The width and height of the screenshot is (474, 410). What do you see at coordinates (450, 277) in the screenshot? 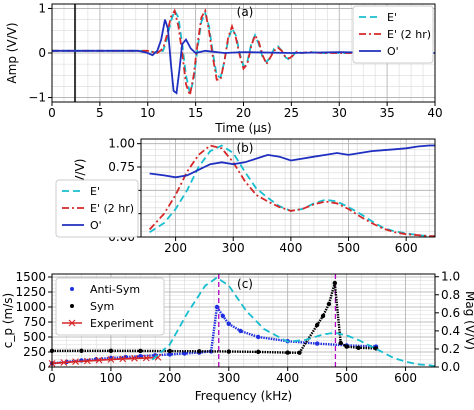
I see `y2-tick-label: 1.0` at bounding box center [450, 277].